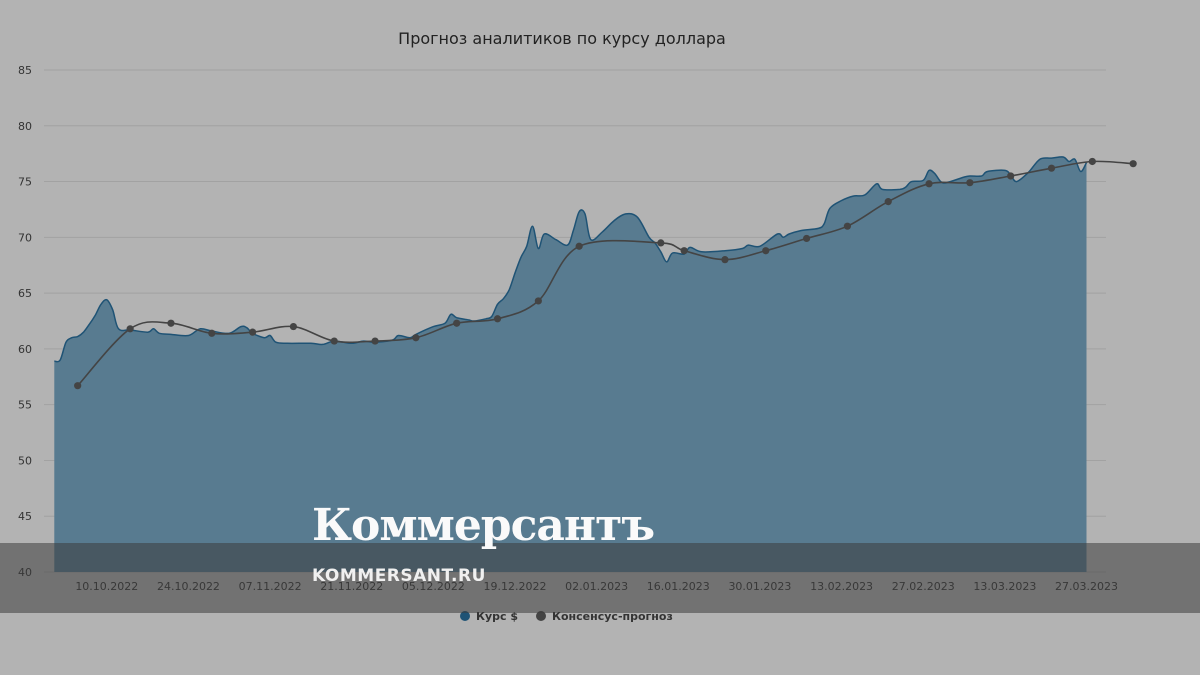 This screenshot has width=1200, height=675. What do you see at coordinates (25, 70) in the screenshot?
I see `y-tick-label: 85` at bounding box center [25, 70].